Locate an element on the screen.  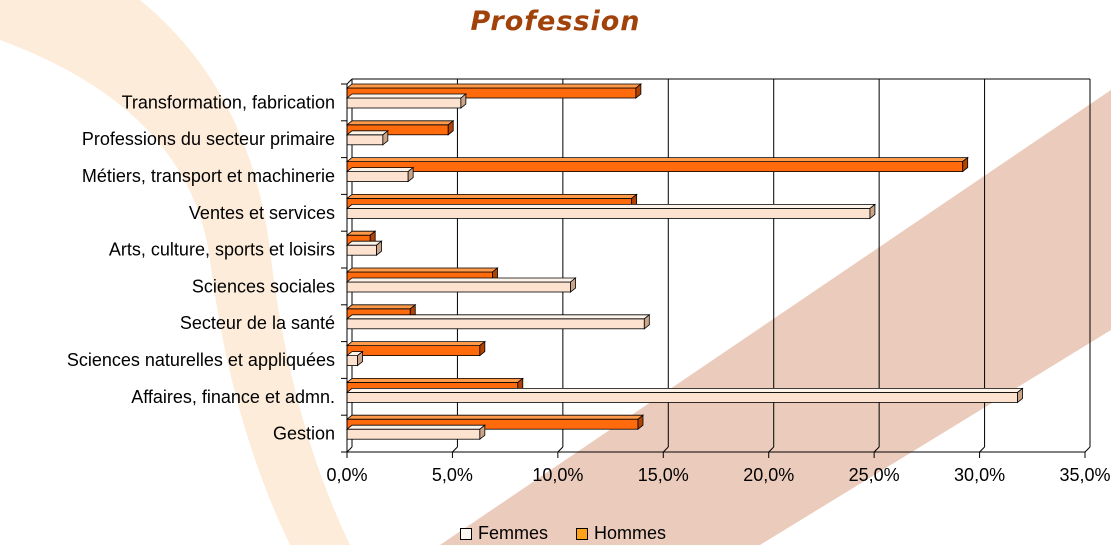
category-label: Ventes et services is located at coordinates (262, 213).